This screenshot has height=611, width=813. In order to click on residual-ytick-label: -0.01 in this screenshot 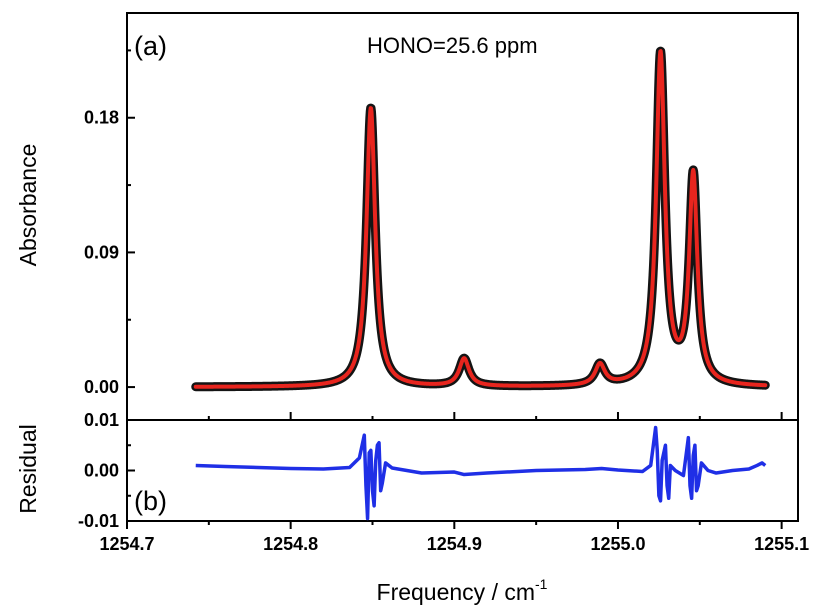, I will do `click(98, 521)`.